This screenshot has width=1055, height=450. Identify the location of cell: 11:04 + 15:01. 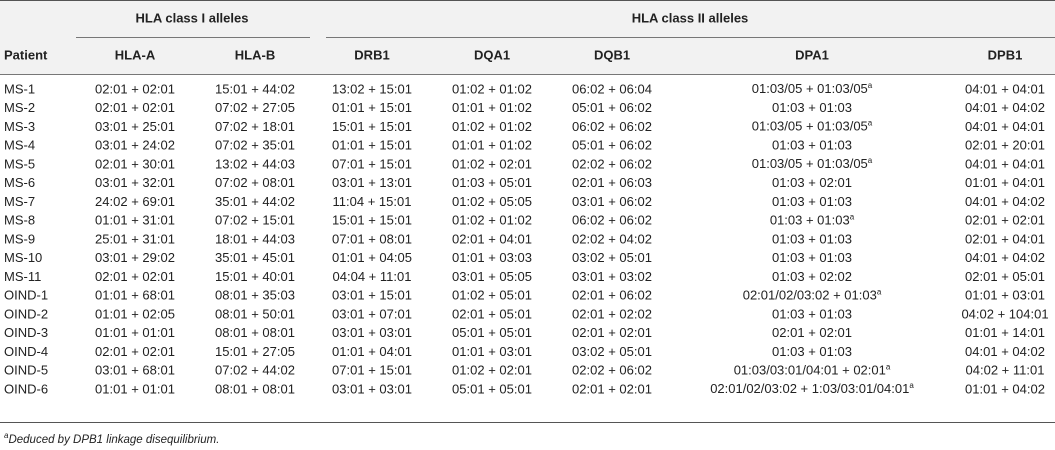
(372, 201).